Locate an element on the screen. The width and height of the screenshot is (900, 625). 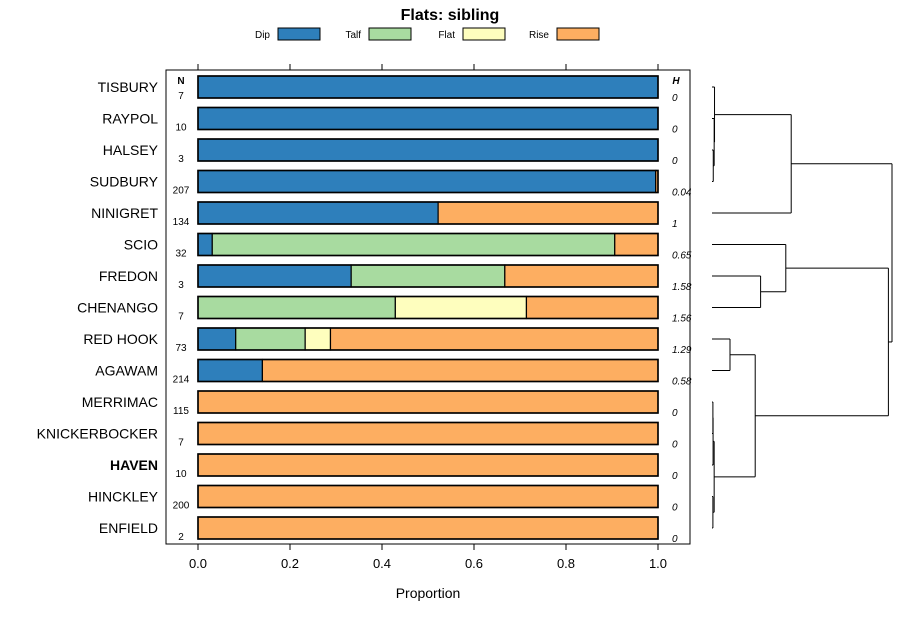
row-label-chenango: CHENANGO is located at coordinates (117, 308).